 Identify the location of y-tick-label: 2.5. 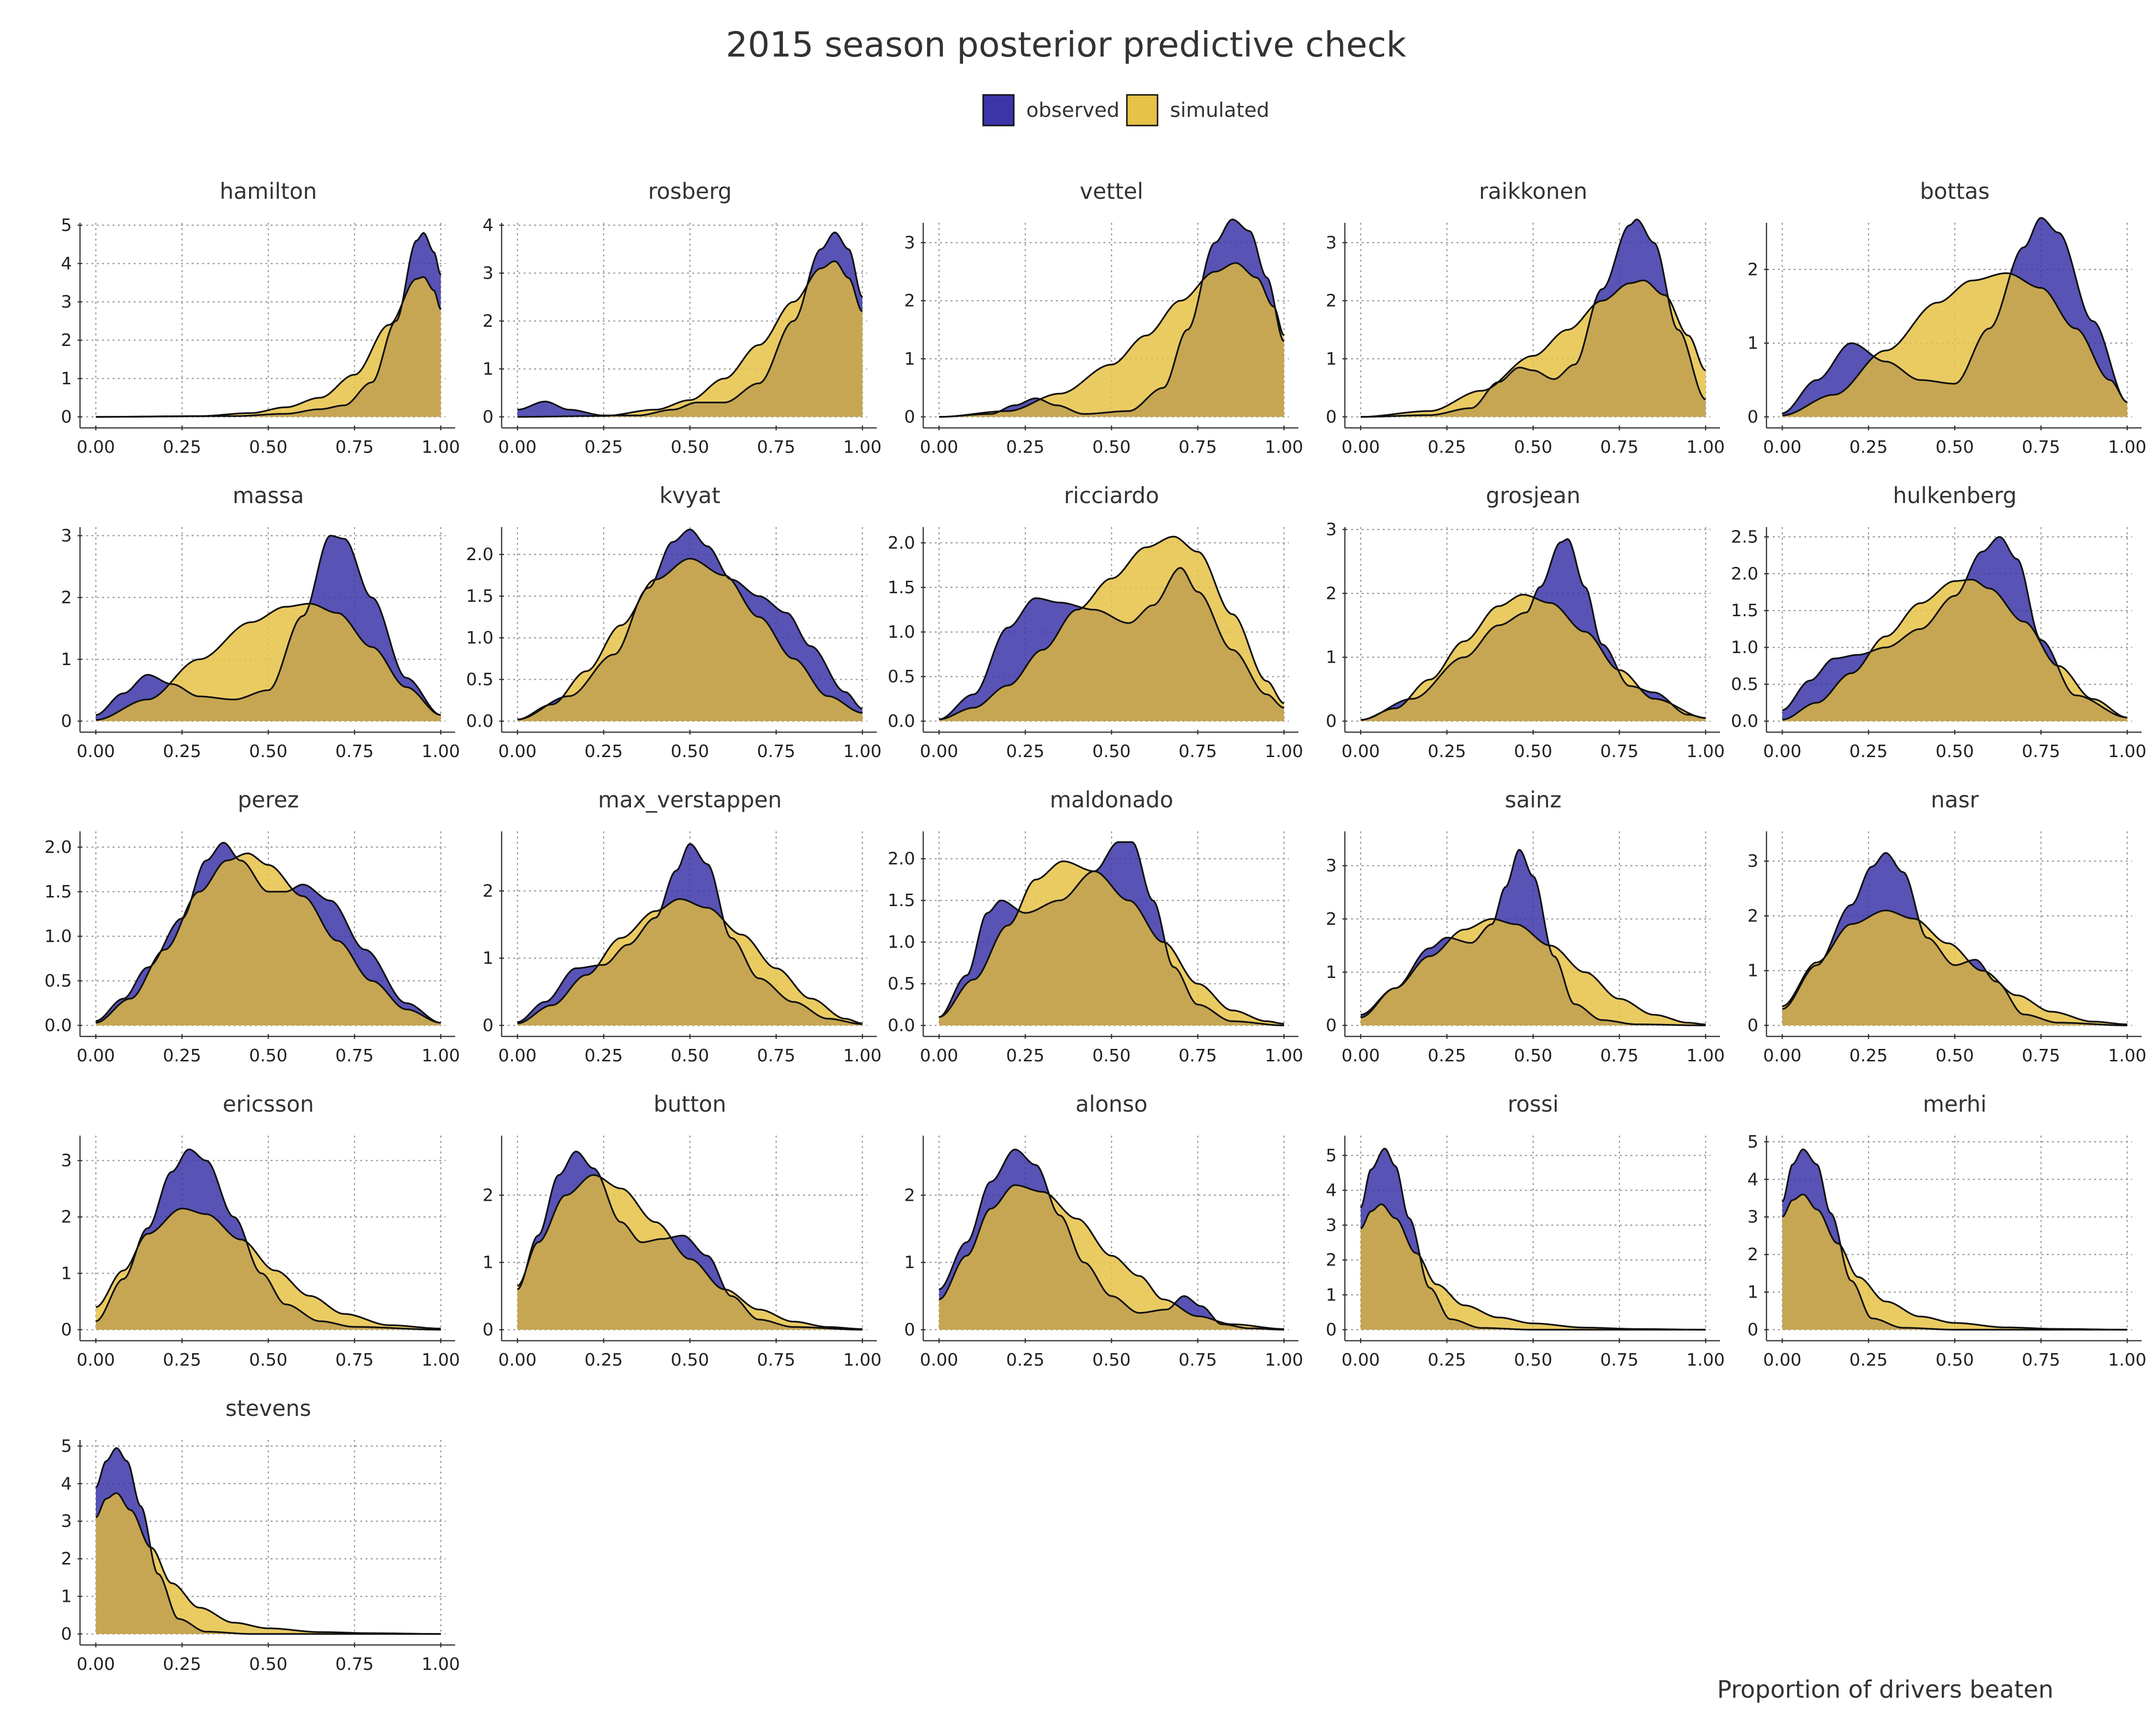
(1744, 537).